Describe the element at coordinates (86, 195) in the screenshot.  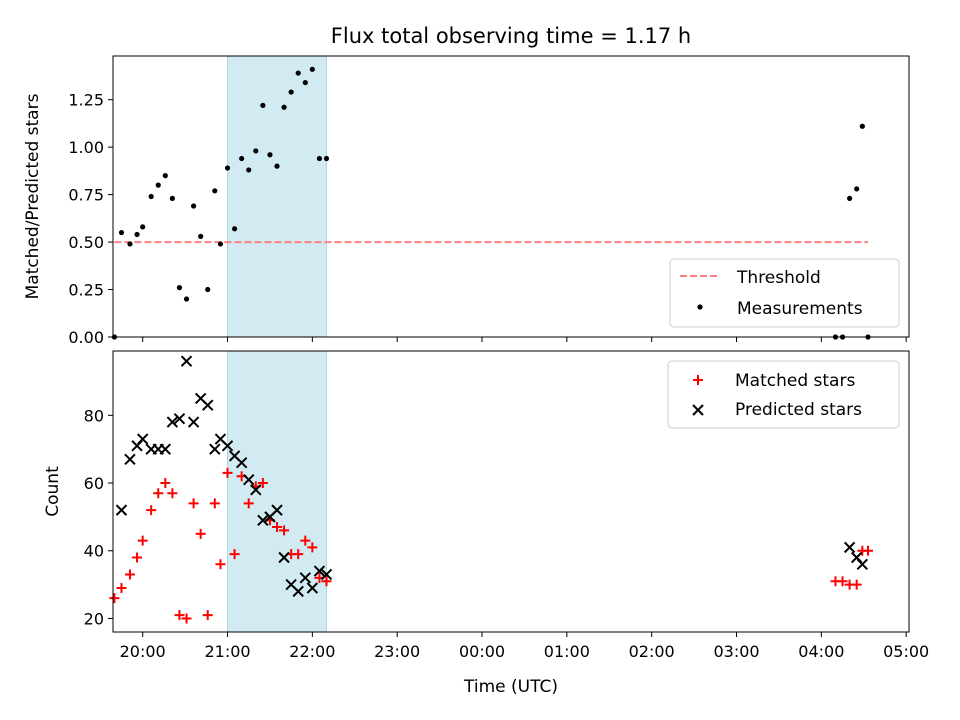
I see `y-tick-label: 0.75` at that location.